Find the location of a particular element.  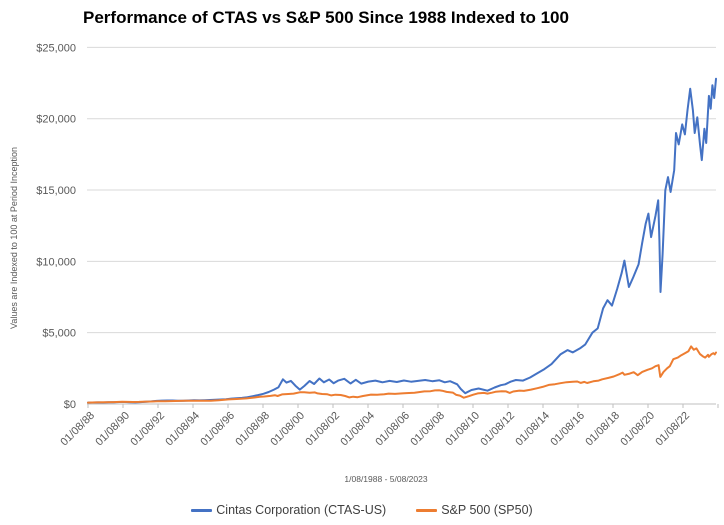

legend-label-sp500: S&P 500 (SP50) is located at coordinates (487, 510).